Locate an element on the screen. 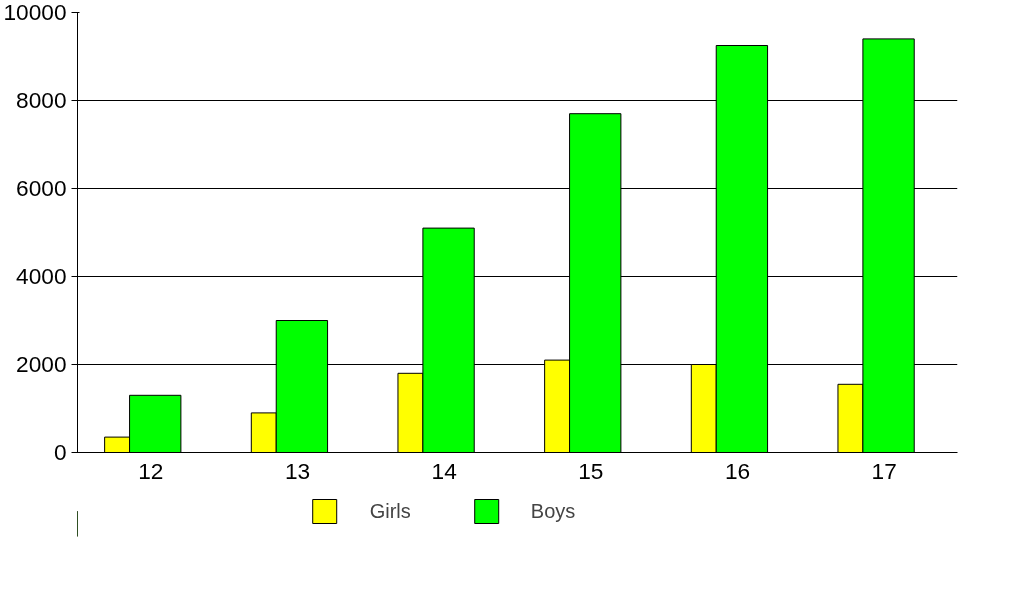 Image resolution: width=1024 pixels, height=602 pixels. y-tick-label: 0 is located at coordinates (60, 452).